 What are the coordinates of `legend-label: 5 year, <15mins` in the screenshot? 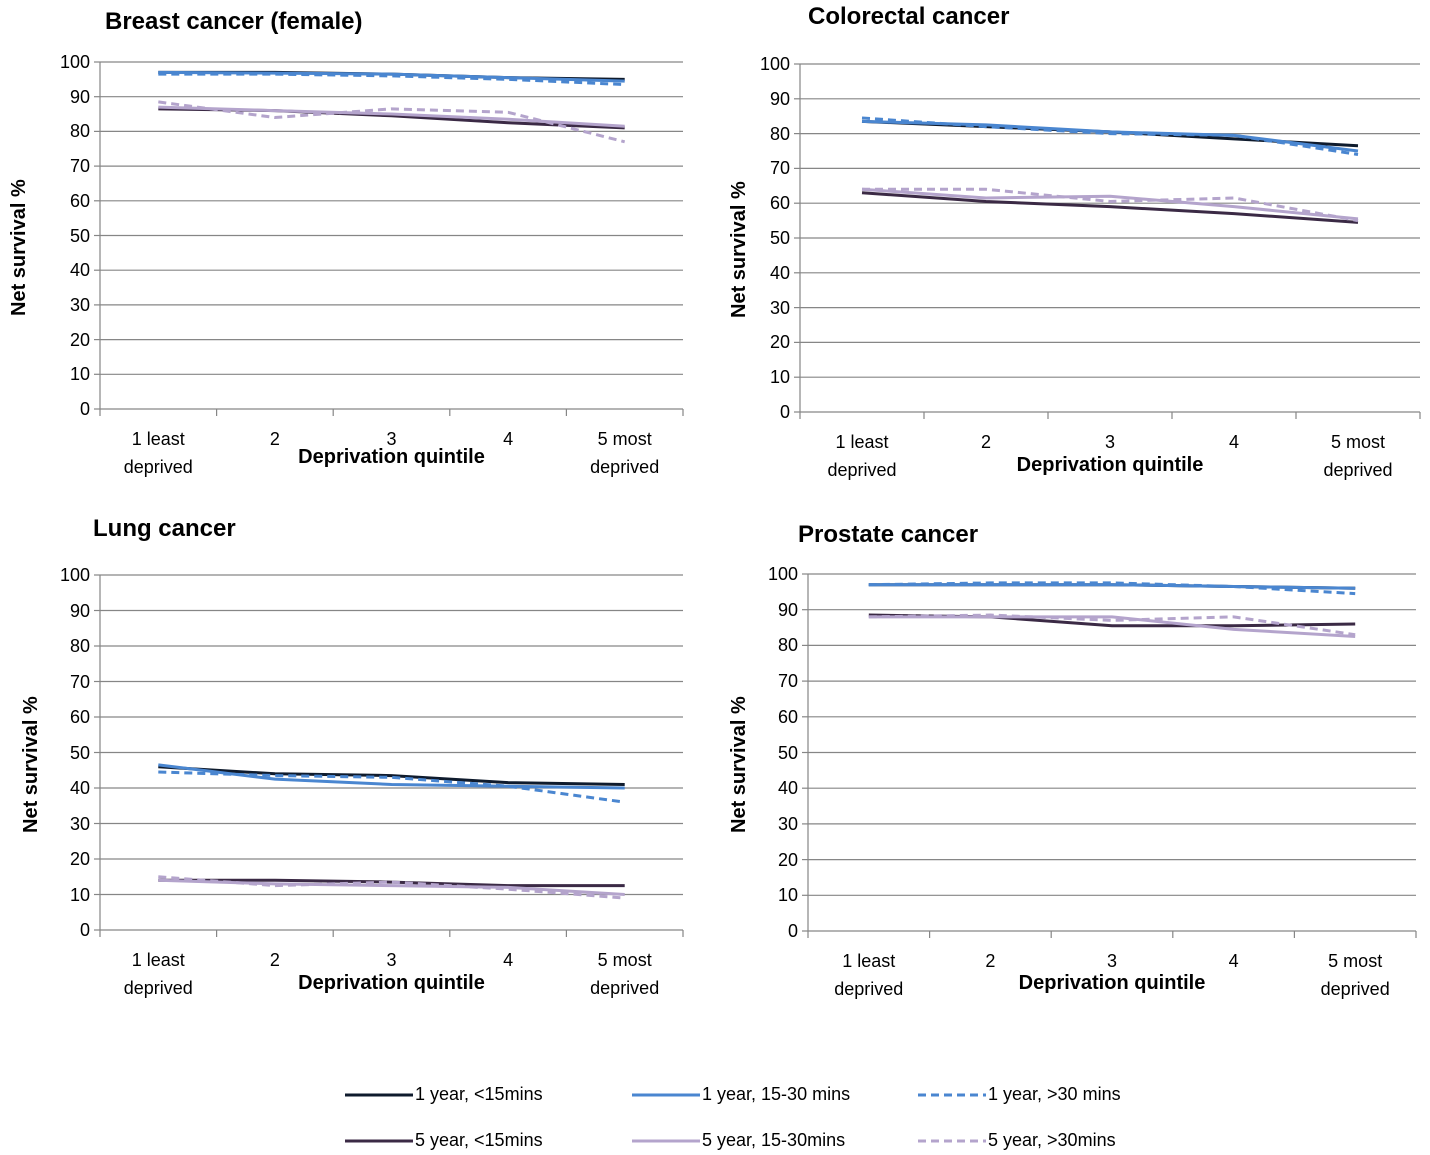 It's located at (479, 1140).